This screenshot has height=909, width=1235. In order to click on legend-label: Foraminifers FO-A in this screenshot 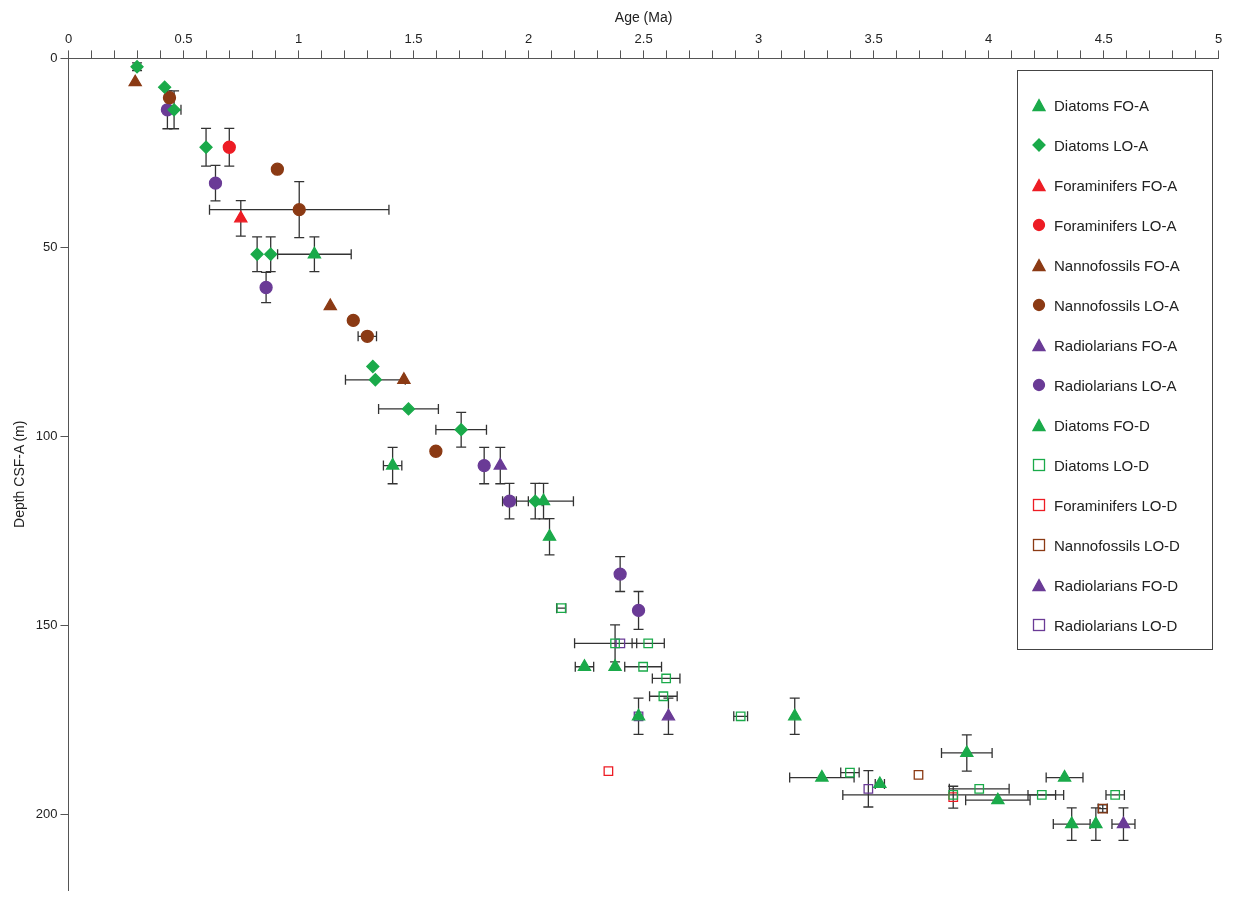, I will do `click(1116, 185)`.